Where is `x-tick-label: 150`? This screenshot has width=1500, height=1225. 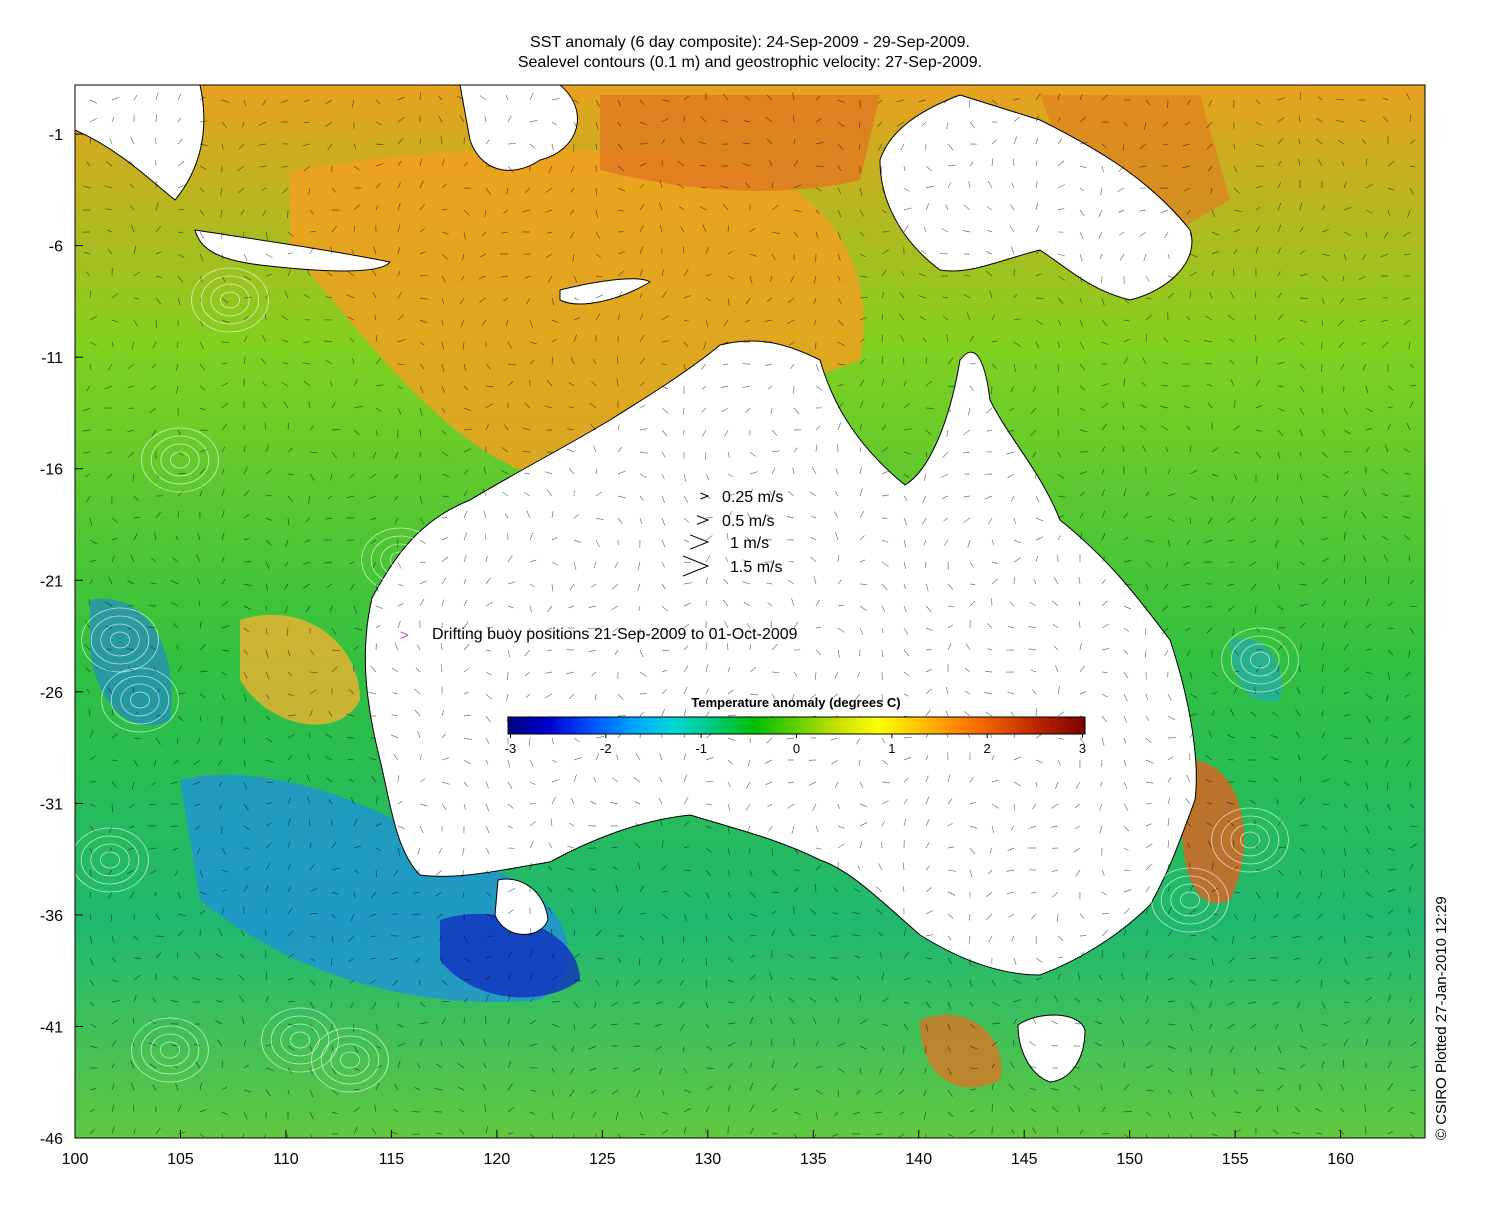
x-tick-label: 150 is located at coordinates (1129, 1159).